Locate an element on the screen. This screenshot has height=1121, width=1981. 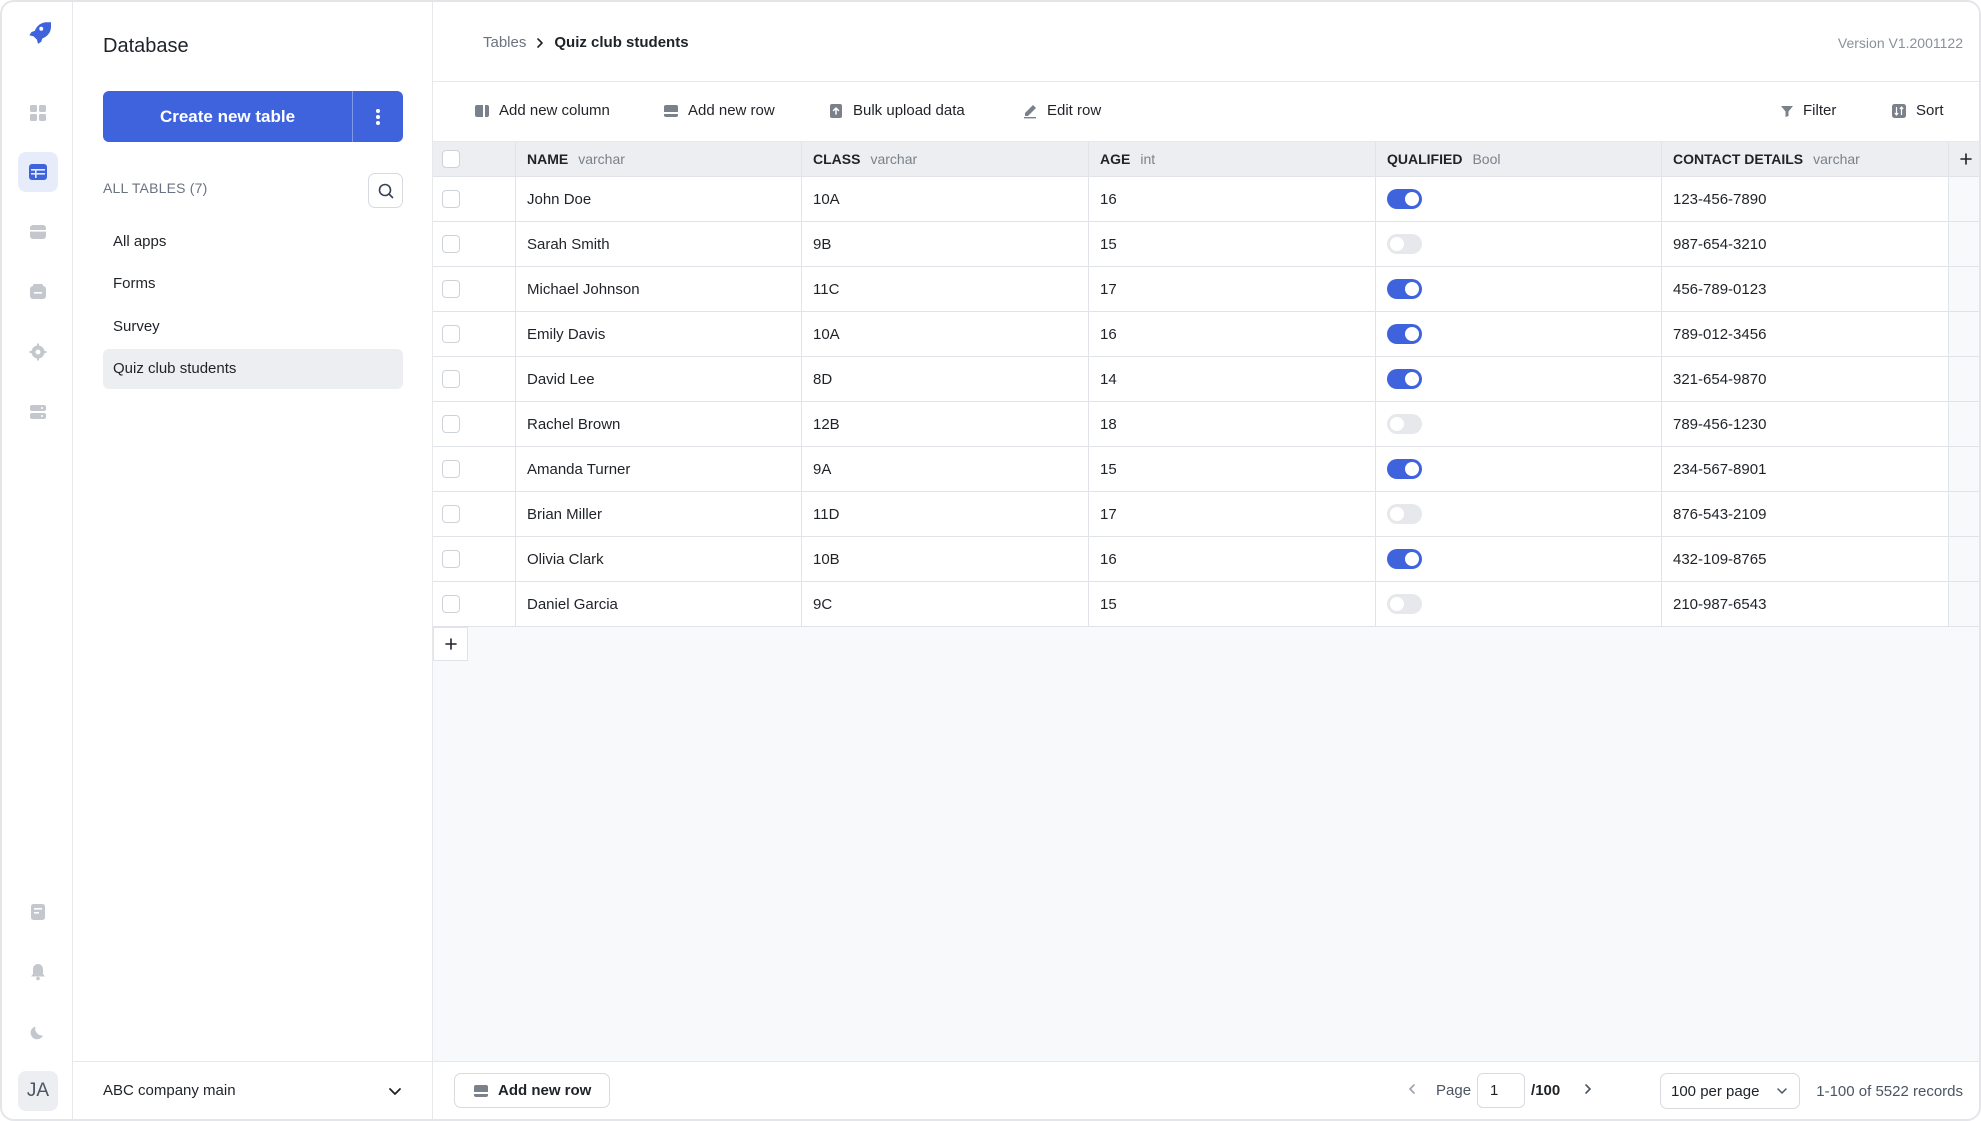
create-new-table-button: Create new table is located at coordinates (227, 116).